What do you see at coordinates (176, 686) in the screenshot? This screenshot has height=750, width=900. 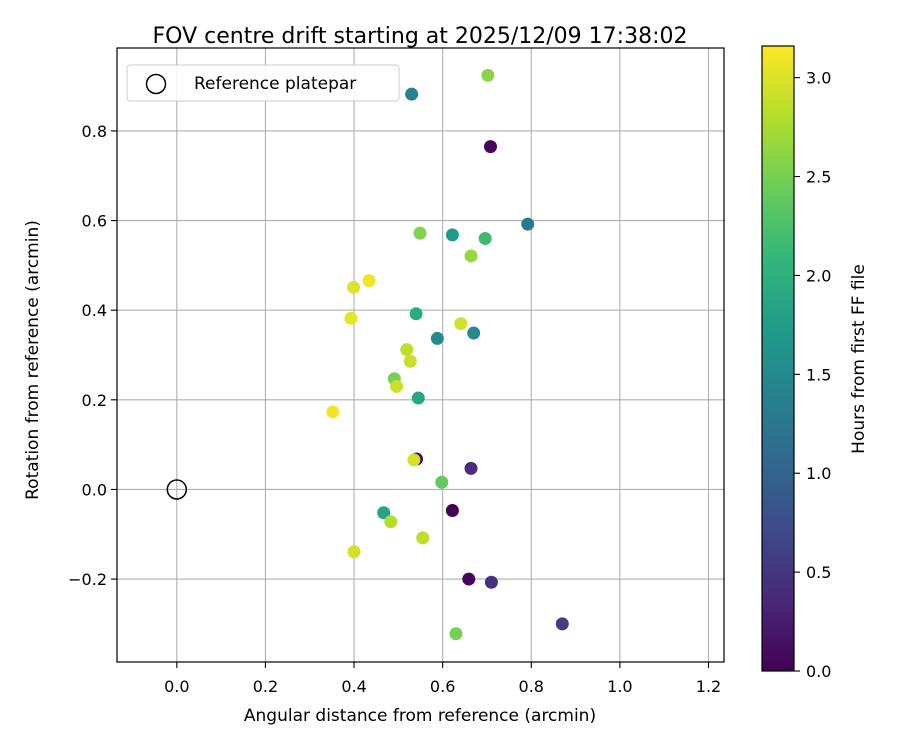 I see `x-tick-label: 0.0` at bounding box center [176, 686].